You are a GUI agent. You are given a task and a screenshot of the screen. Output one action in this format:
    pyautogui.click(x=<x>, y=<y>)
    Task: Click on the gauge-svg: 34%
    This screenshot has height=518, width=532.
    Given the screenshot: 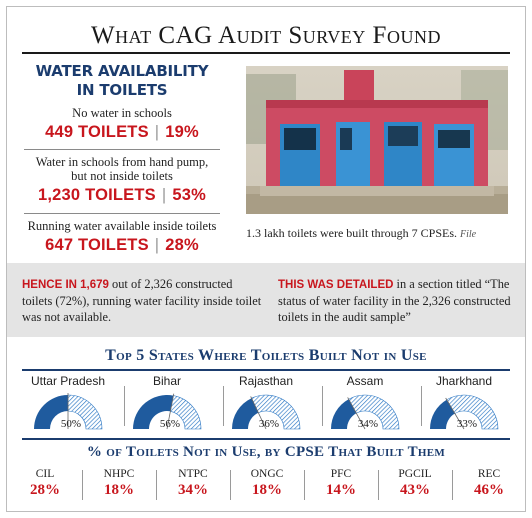 What is the action you would take?
    pyautogui.click(x=365, y=412)
    